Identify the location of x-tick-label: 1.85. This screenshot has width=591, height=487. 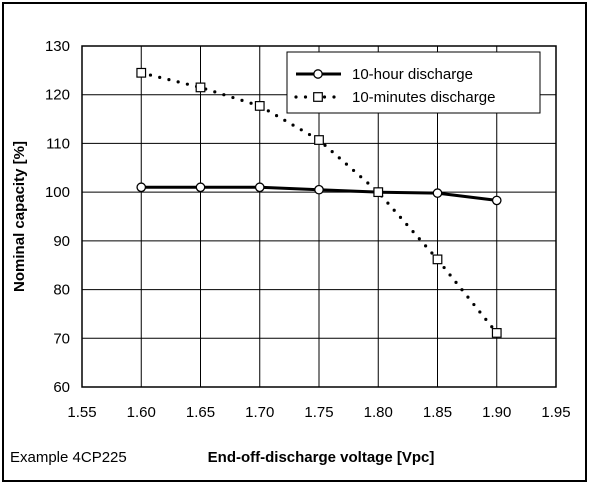
(437, 412).